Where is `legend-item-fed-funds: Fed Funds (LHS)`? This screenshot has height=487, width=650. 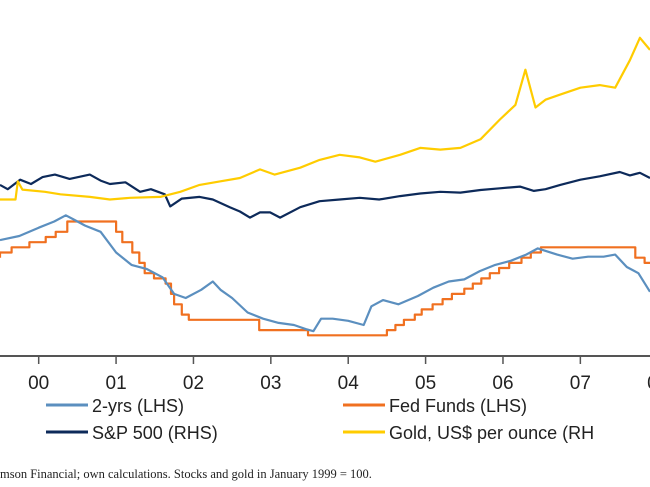
legend-item-fed-funds: Fed Funds (LHS) is located at coordinates (435, 406).